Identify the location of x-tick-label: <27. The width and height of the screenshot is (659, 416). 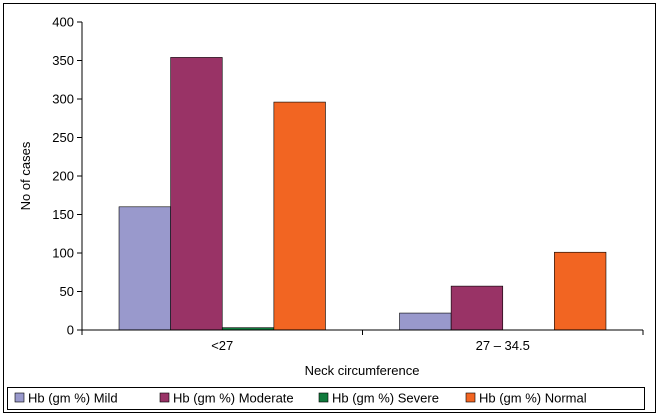
(222, 345).